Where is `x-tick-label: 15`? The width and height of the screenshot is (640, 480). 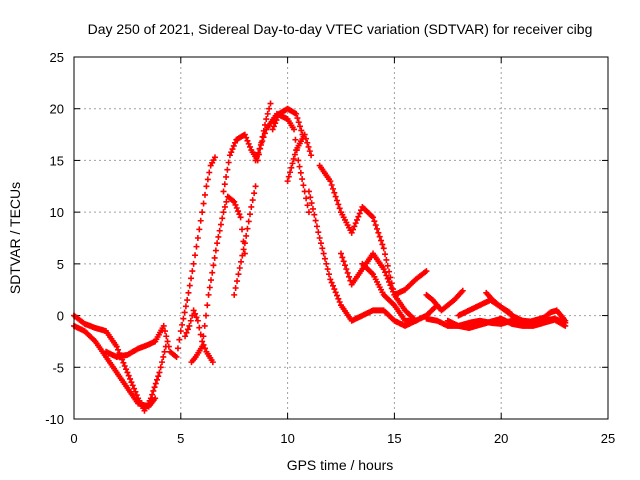 x-tick-label: 15 is located at coordinates (394, 438).